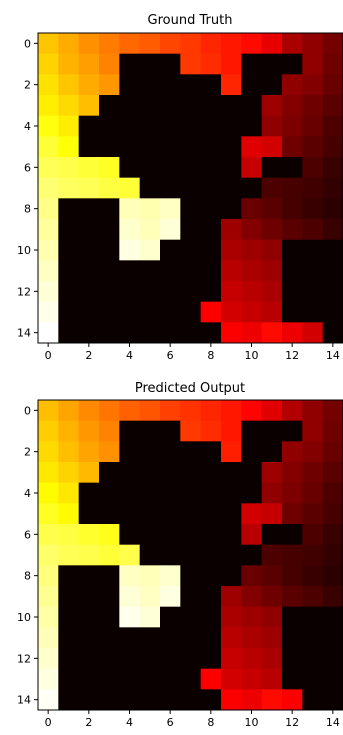 The image size is (343, 735). What do you see at coordinates (129, 722) in the screenshot?
I see `x-tick-label: 4` at bounding box center [129, 722].